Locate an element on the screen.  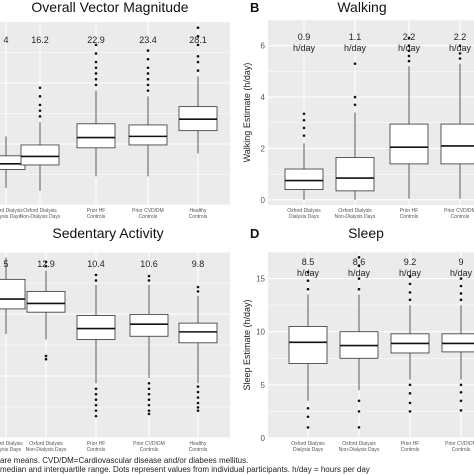
mean-label: 12.9 is located at coordinates (46, 264).